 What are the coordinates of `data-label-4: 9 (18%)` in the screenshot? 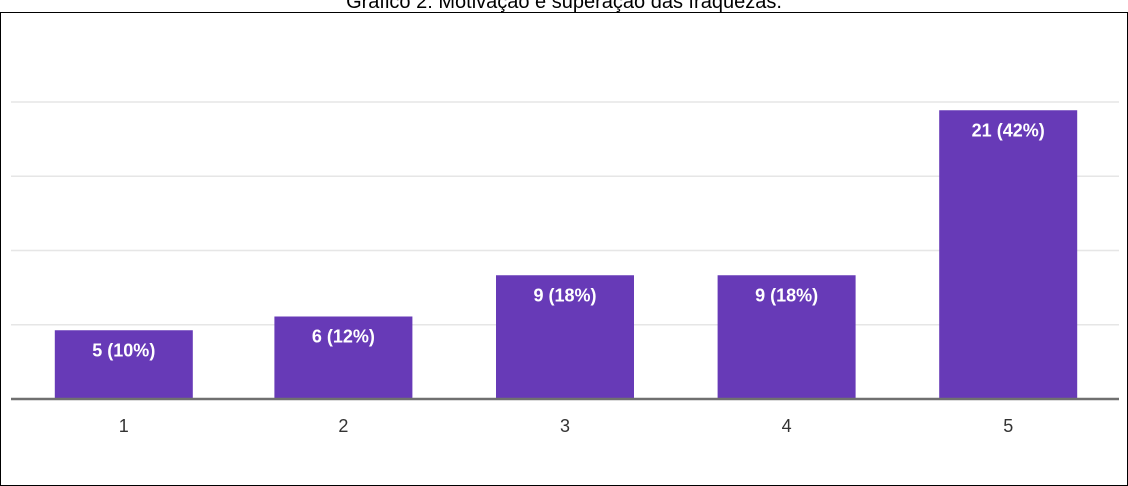 It's located at (786, 295).